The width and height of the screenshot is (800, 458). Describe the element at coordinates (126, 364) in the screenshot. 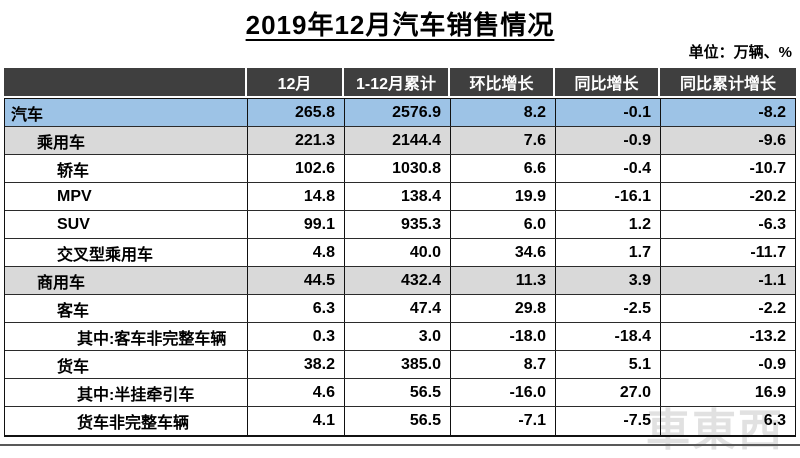

I see `row-label: 货车` at that location.